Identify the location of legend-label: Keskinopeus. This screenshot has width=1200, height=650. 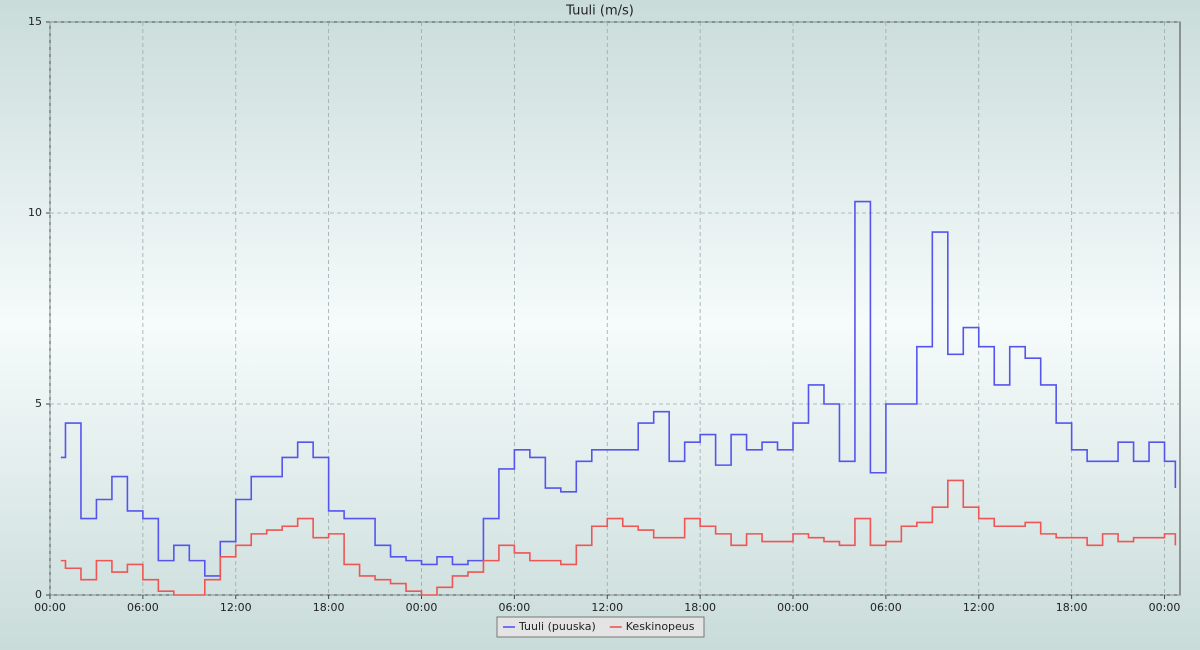
(660, 626).